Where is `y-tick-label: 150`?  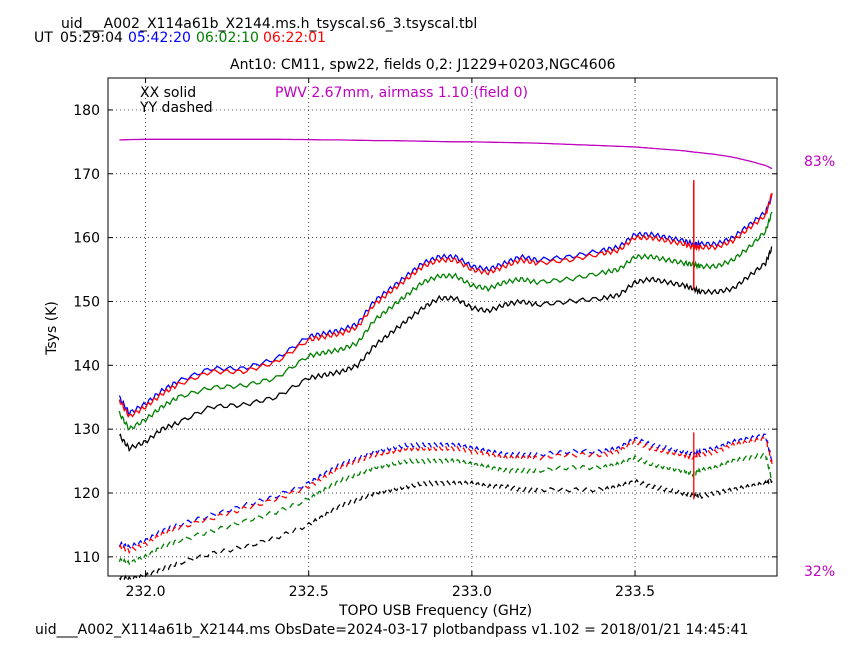
y-tick-label: 150 is located at coordinates (86, 302).